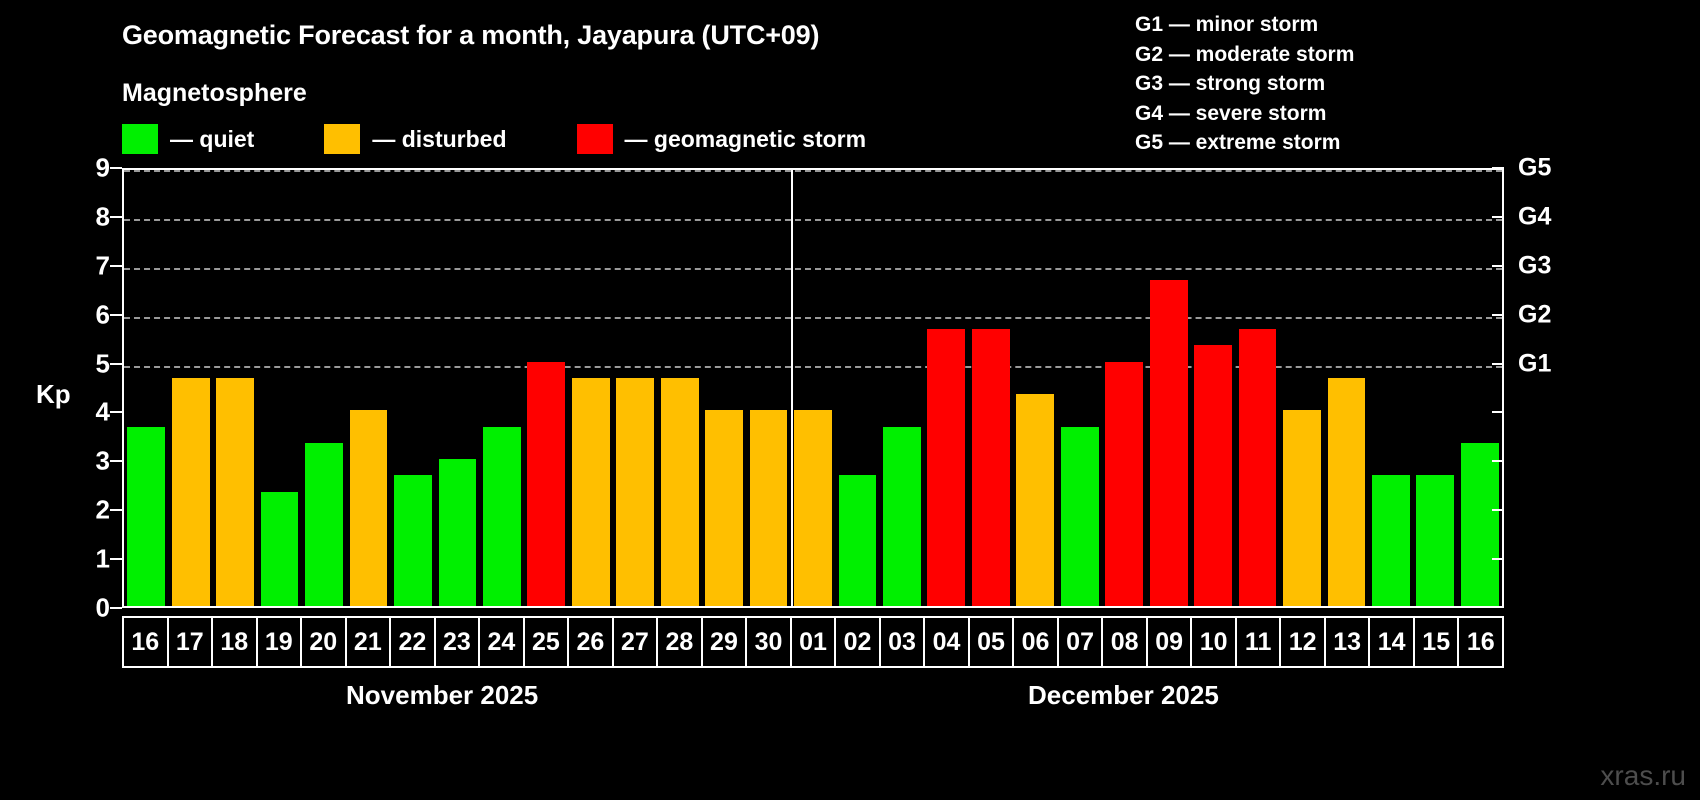  What do you see at coordinates (415, 139) in the screenshot?
I see `legend-item-disturbed: — disturbed` at bounding box center [415, 139].